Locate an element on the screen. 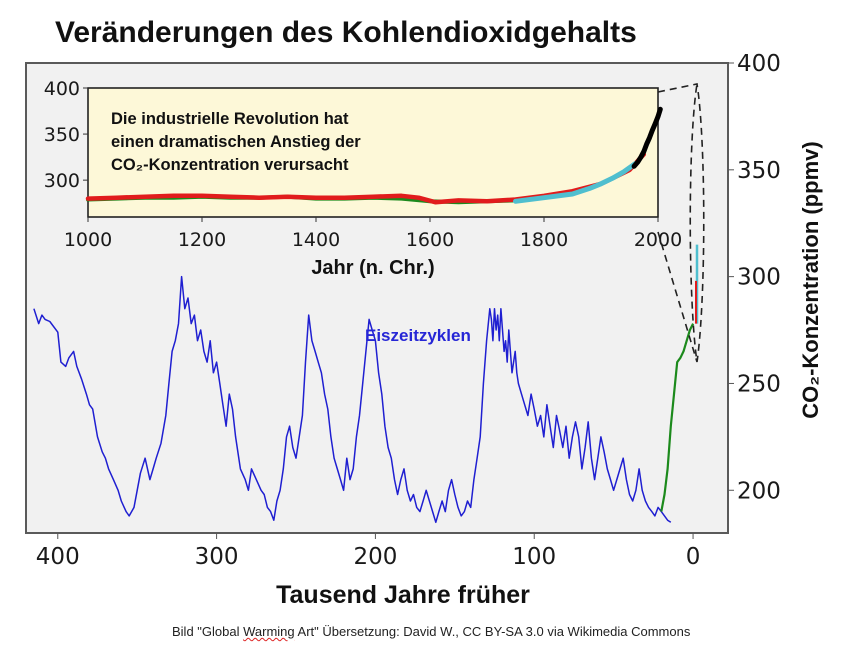 The height and width of the screenshot is (648, 841). main-y-tick-label: 350 is located at coordinates (759, 171).